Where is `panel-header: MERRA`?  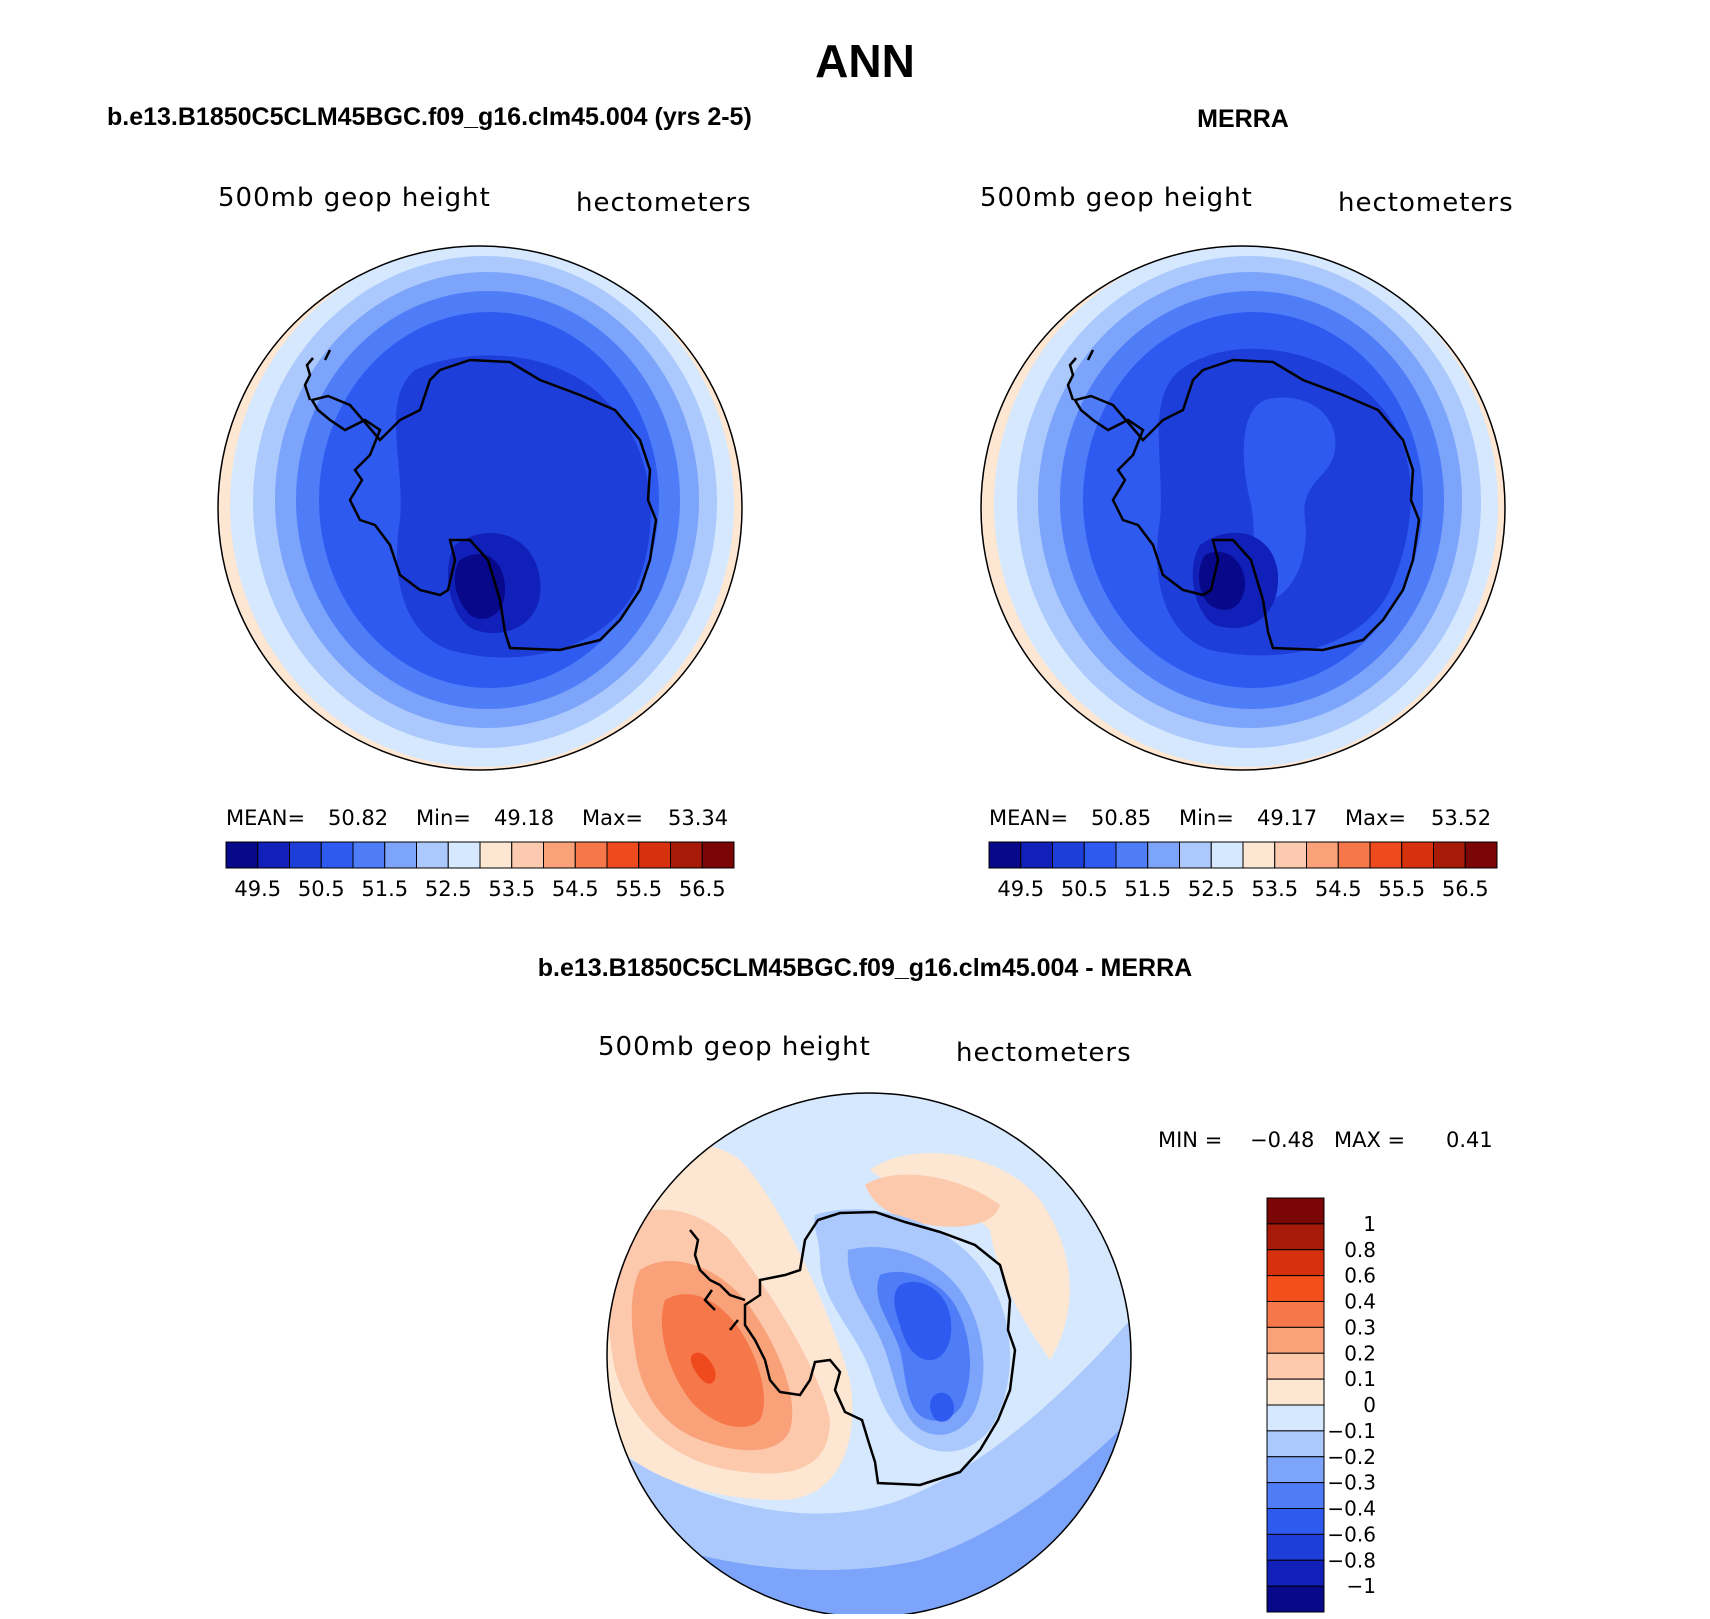 panel-header: MERRA is located at coordinates (1243, 119).